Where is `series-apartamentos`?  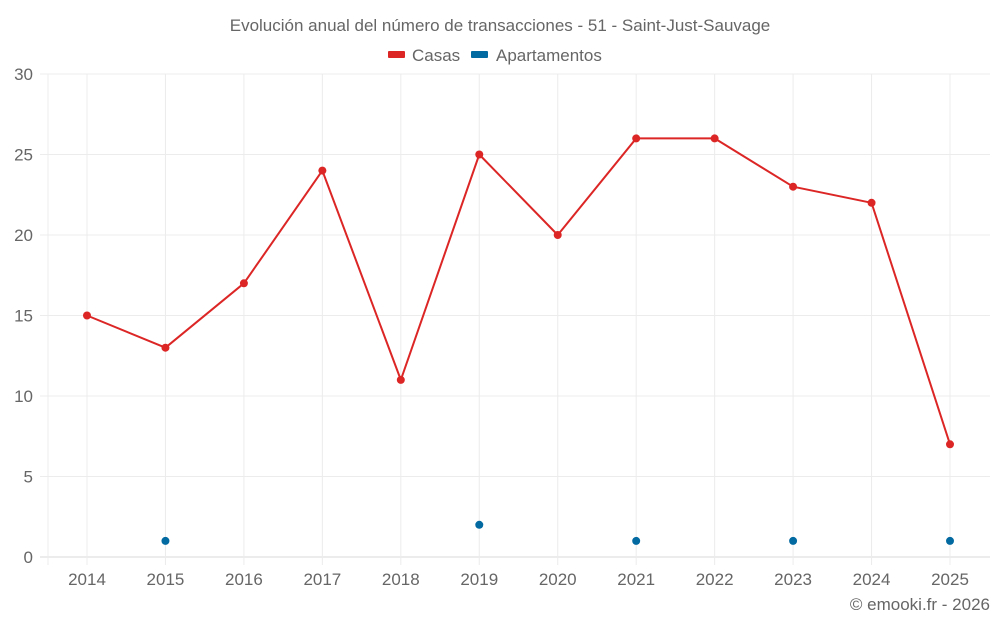 series-apartamentos is located at coordinates (557, 532).